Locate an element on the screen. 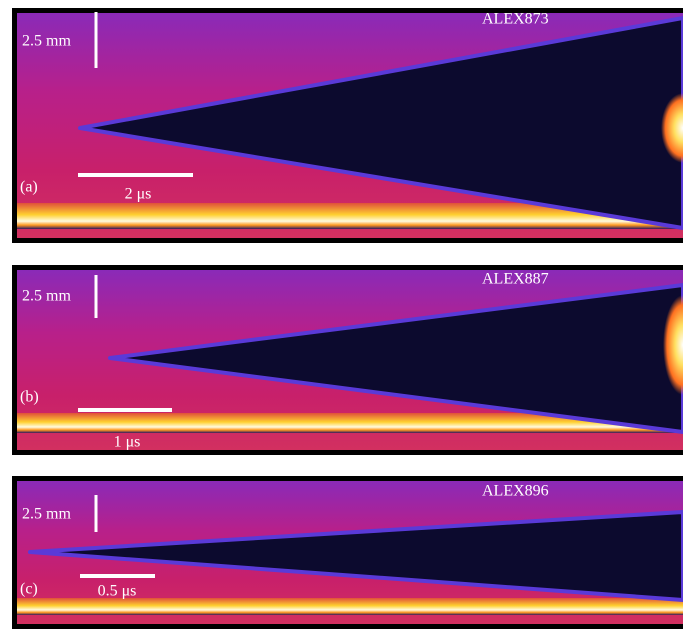 The image size is (683, 629). shot-id: ALEX896 is located at coordinates (515, 491).